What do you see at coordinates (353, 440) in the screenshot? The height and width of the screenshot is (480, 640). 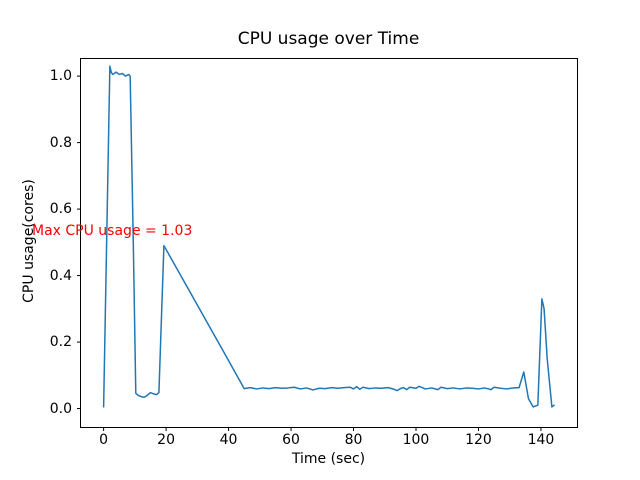 I see `x-tick-label: 80` at bounding box center [353, 440].